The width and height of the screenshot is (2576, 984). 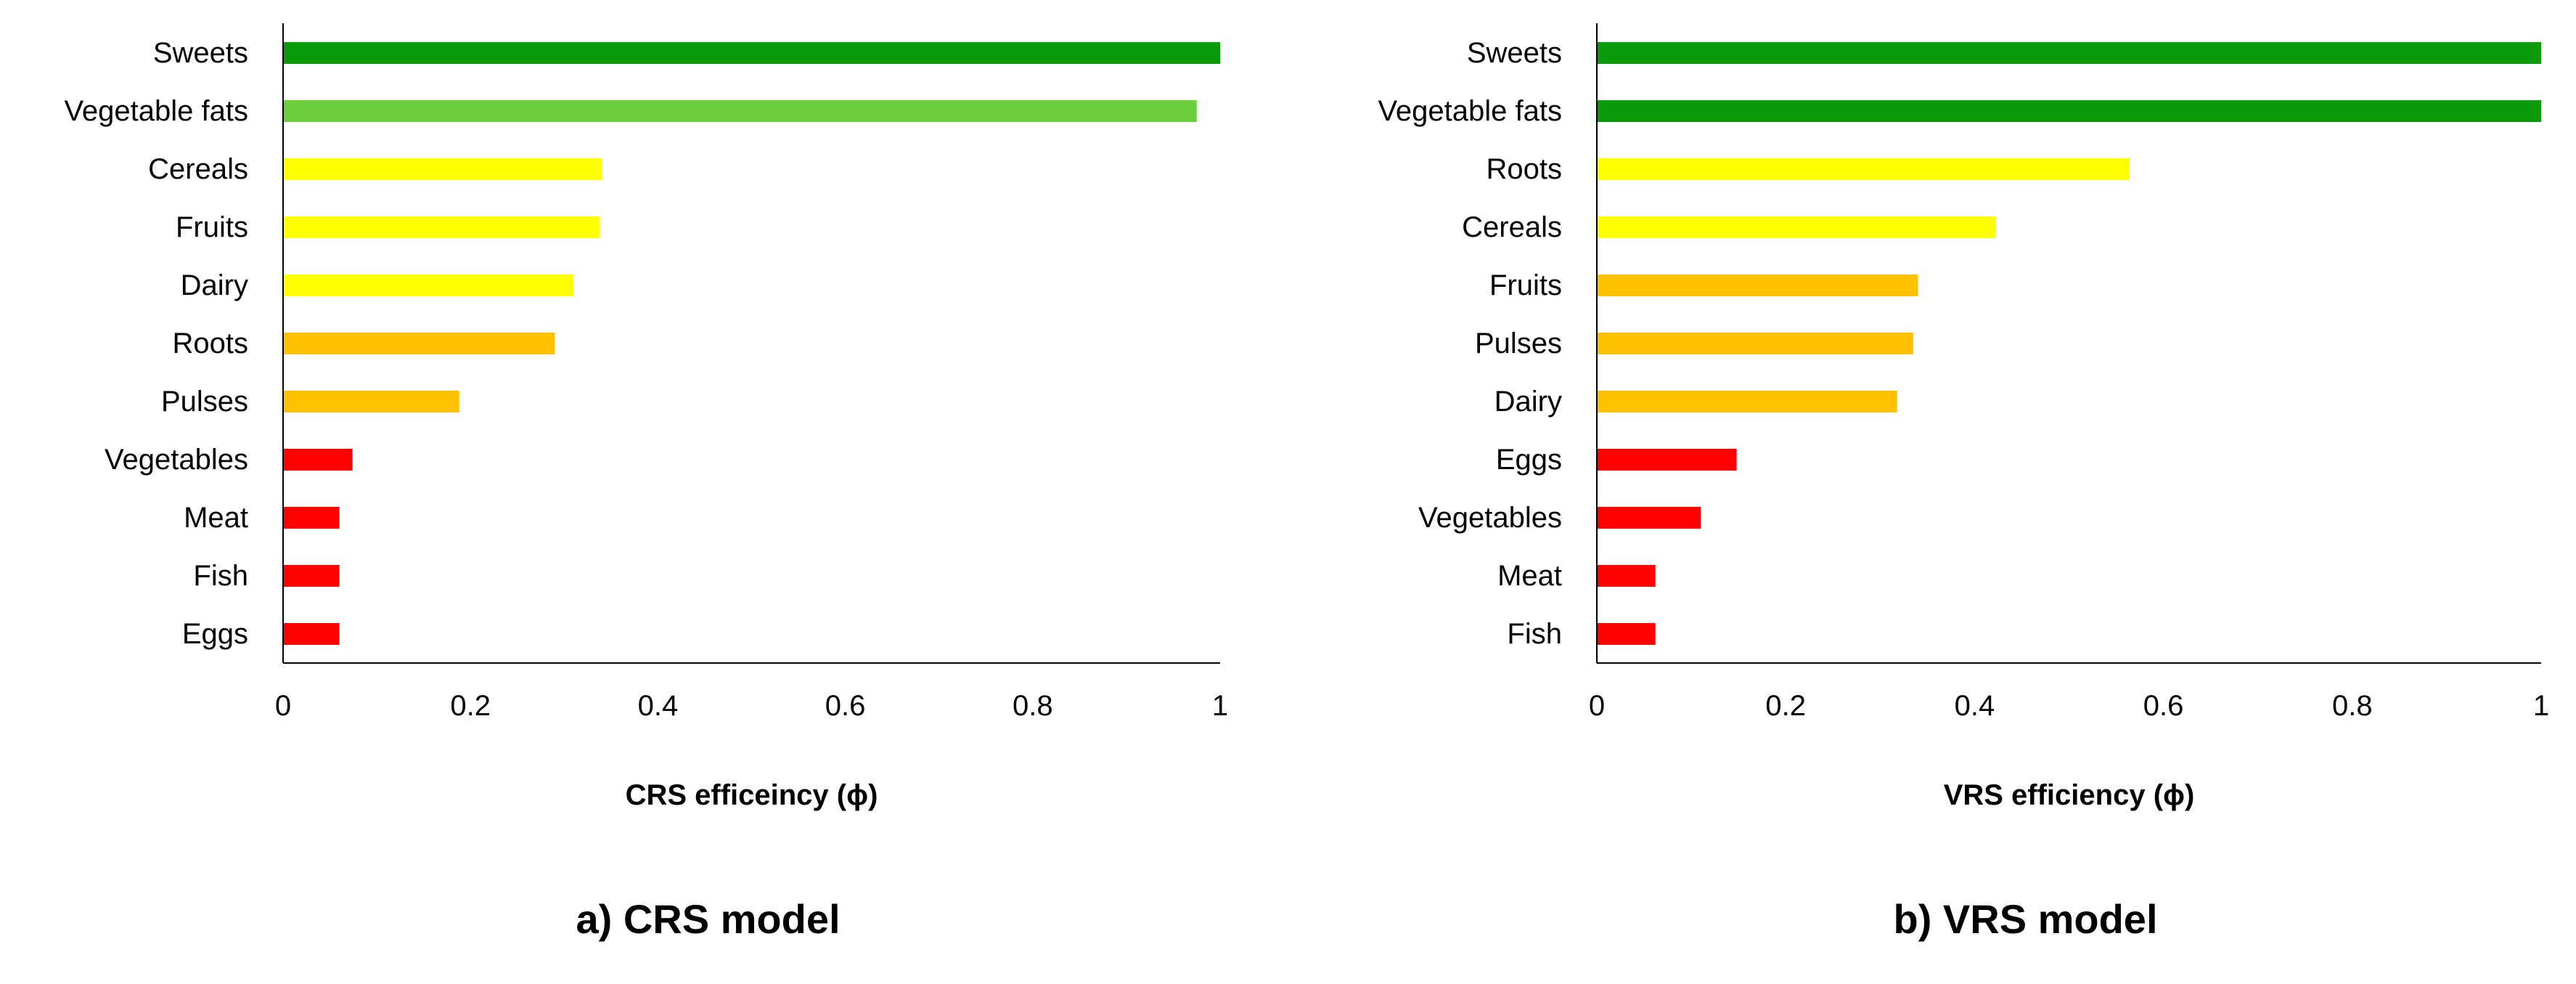 What do you see at coordinates (1864, 169) in the screenshot?
I see `vrs-bar-roots` at bounding box center [1864, 169].